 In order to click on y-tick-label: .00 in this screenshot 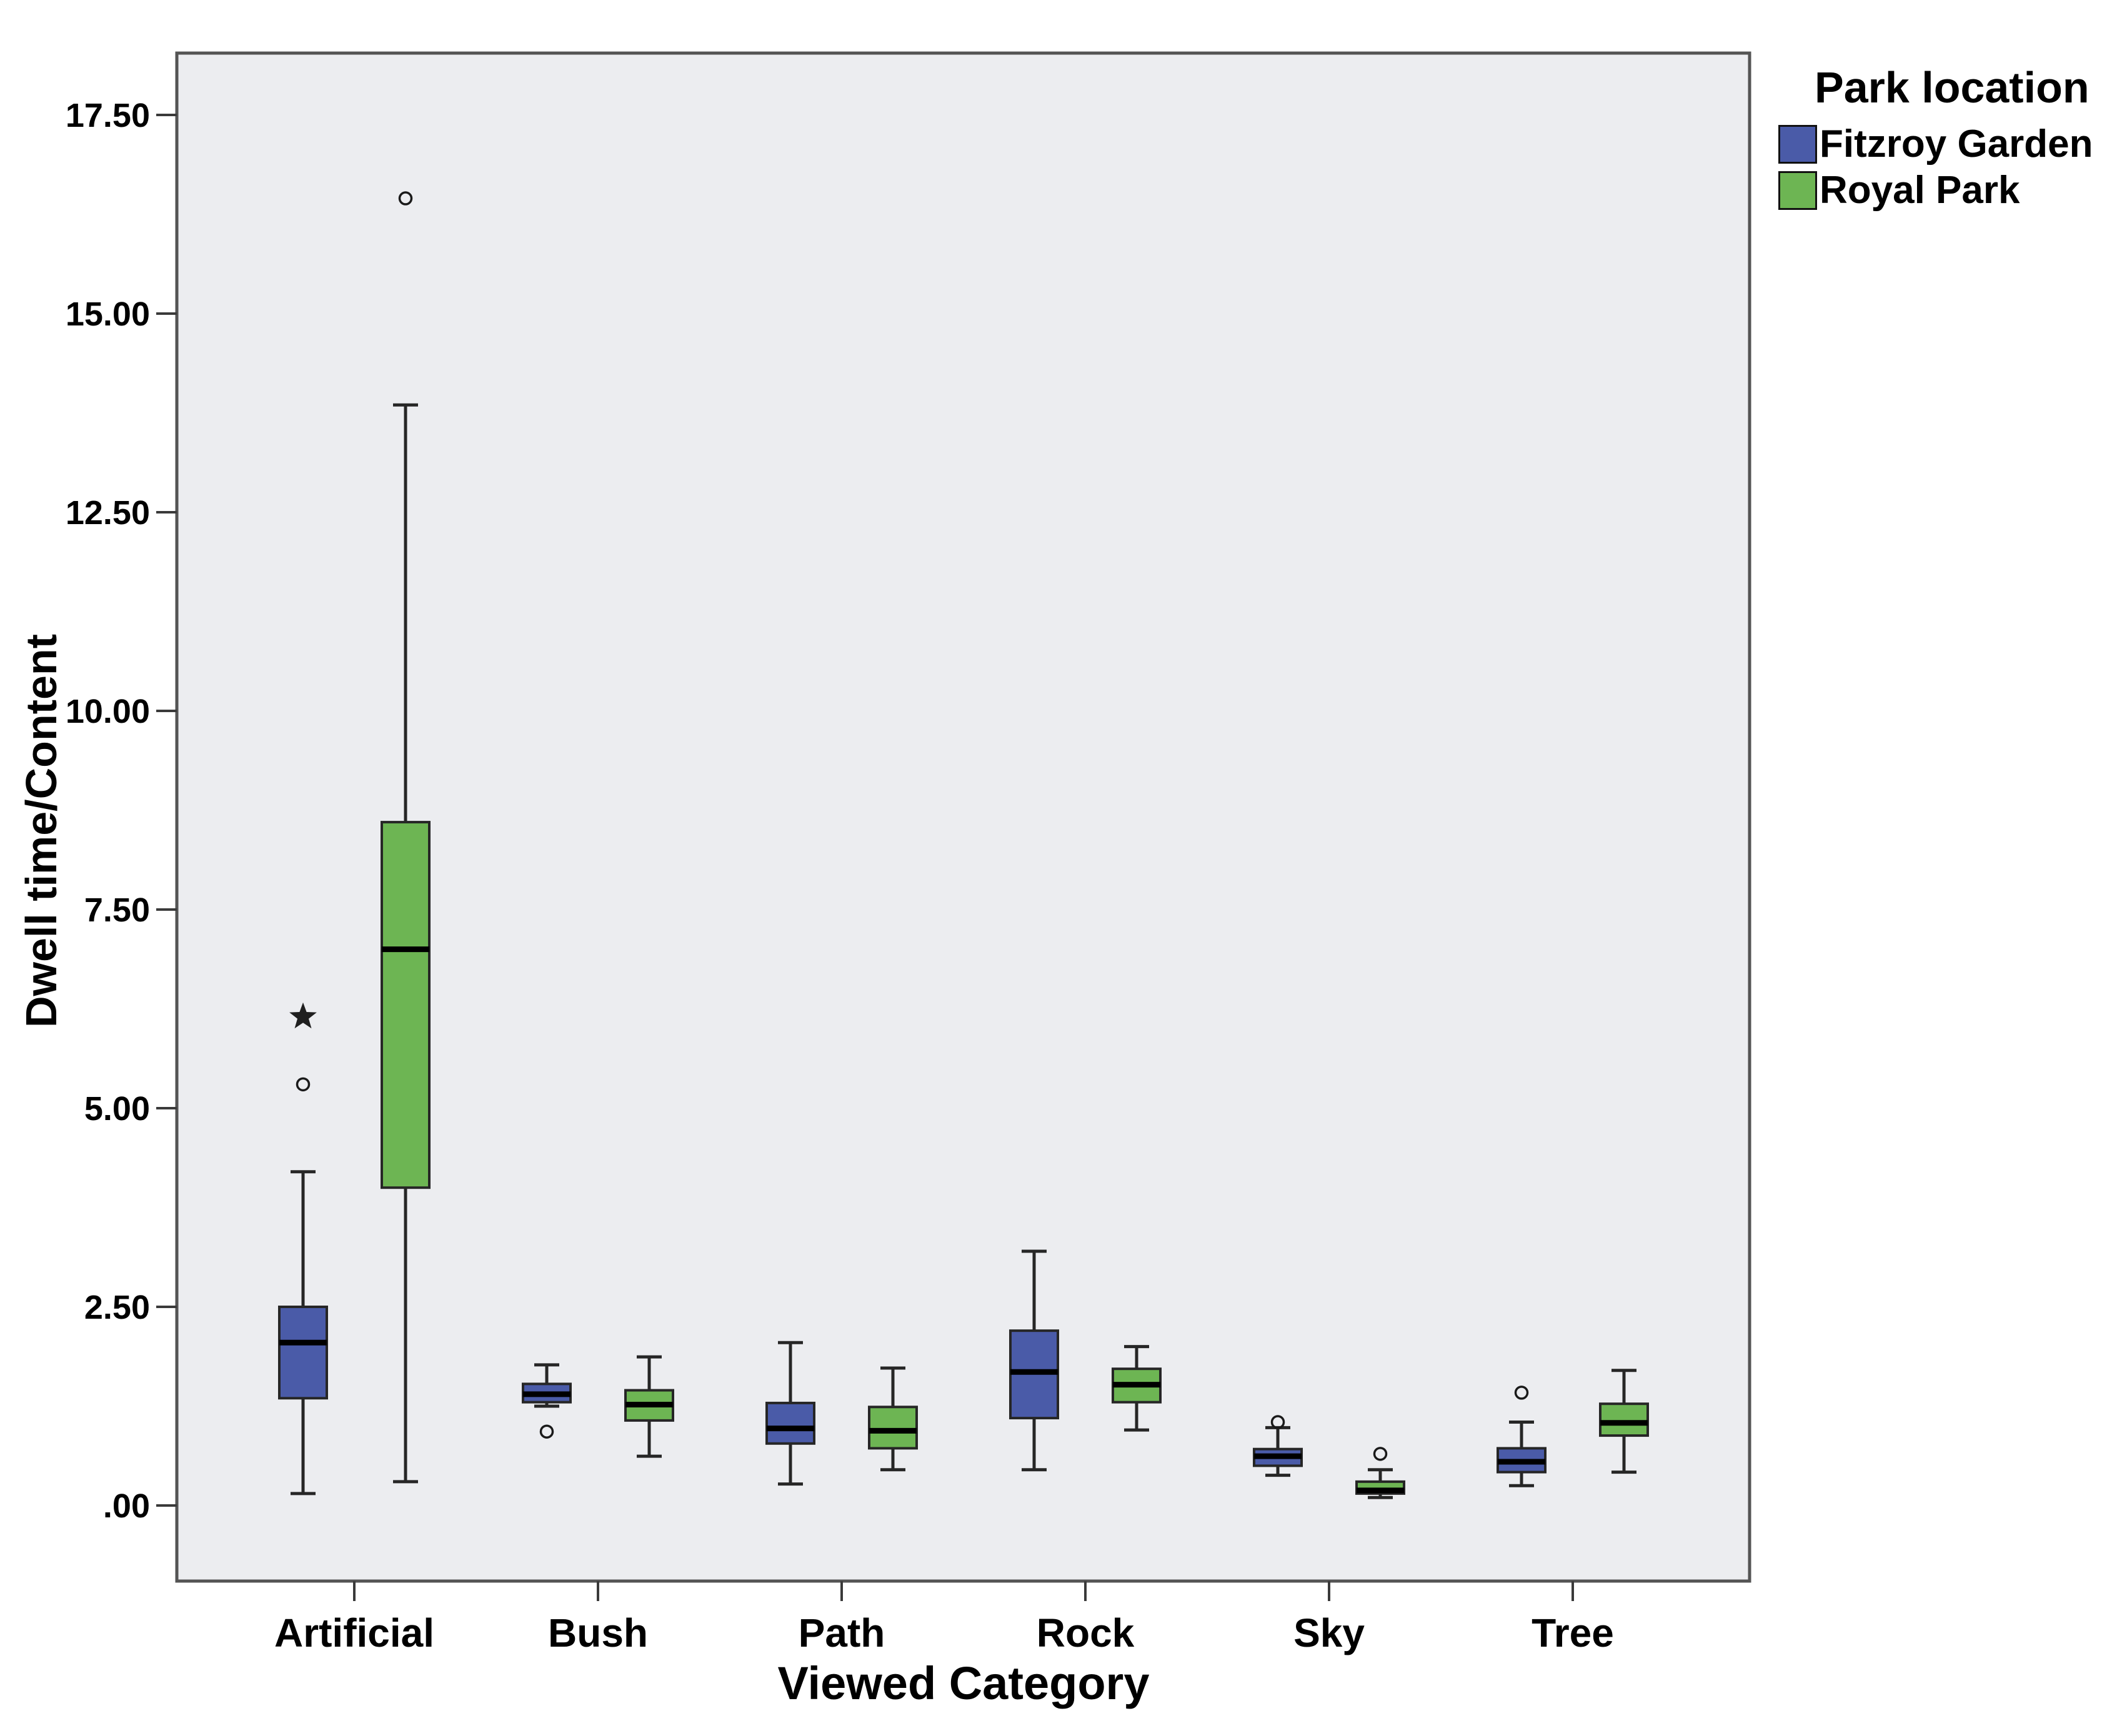, I will do `click(126, 1506)`.